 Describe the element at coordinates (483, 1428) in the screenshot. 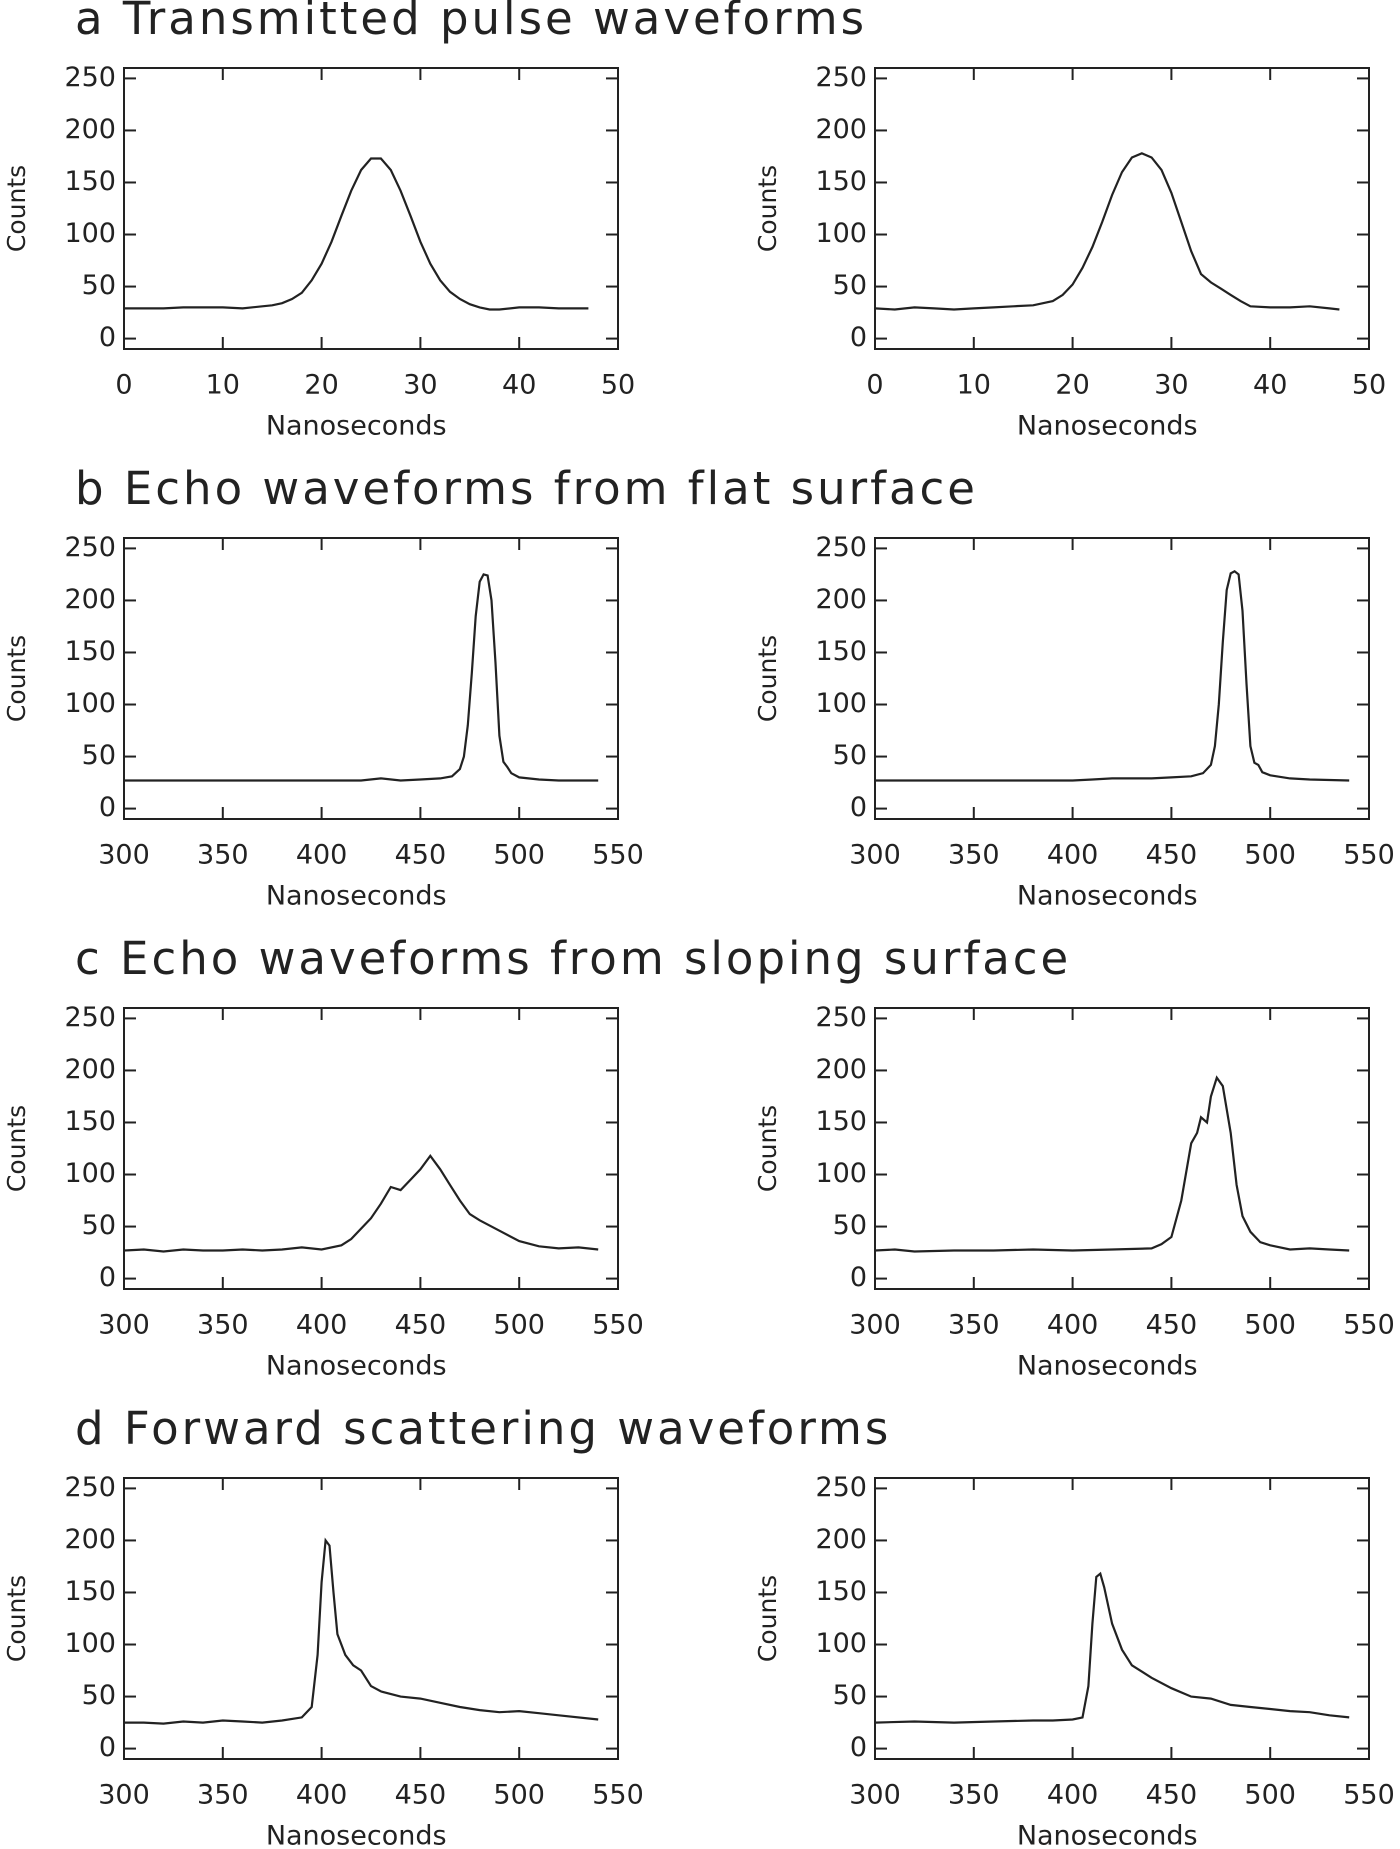

I see `panel-title: d Forward scattering waveforms` at that location.